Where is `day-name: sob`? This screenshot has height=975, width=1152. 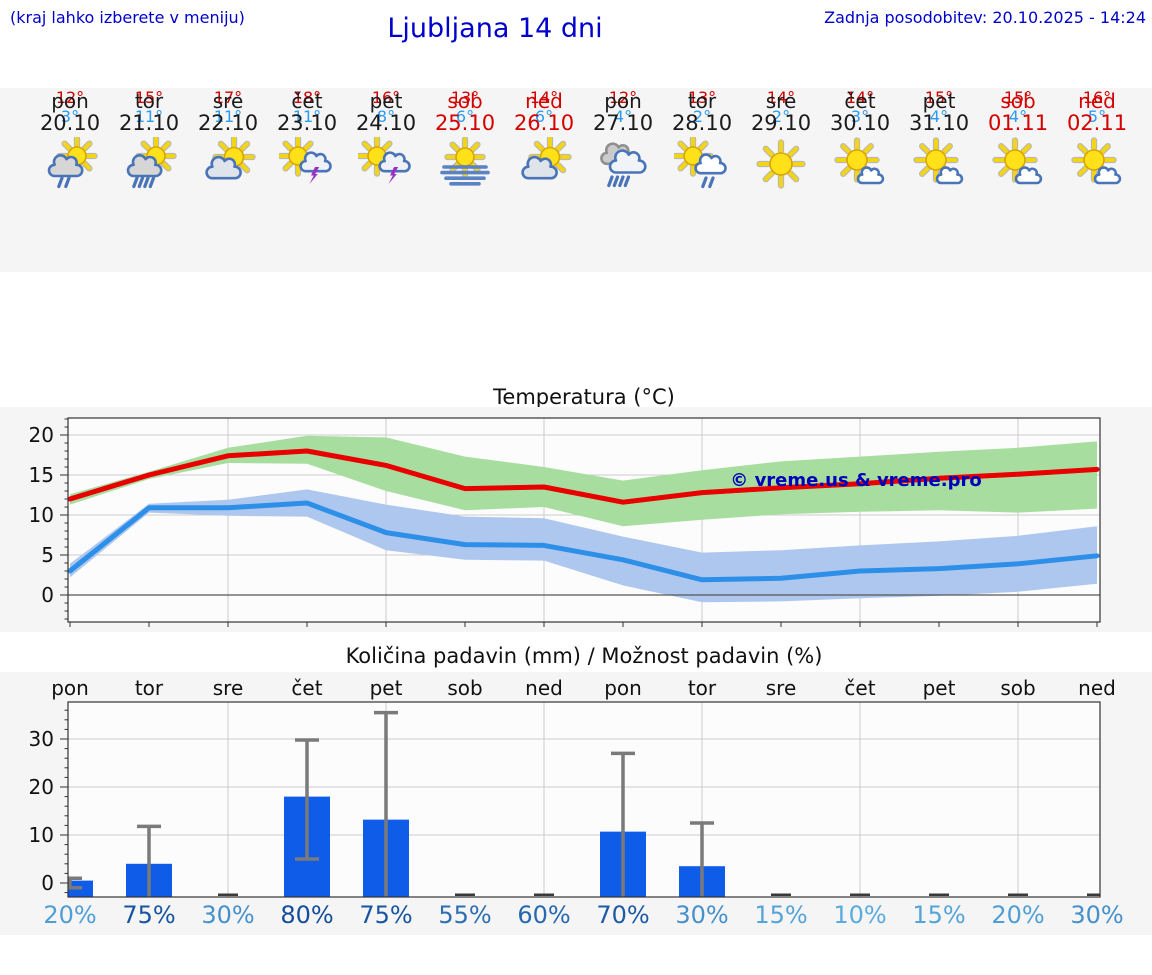 day-name: sob is located at coordinates (1018, 101).